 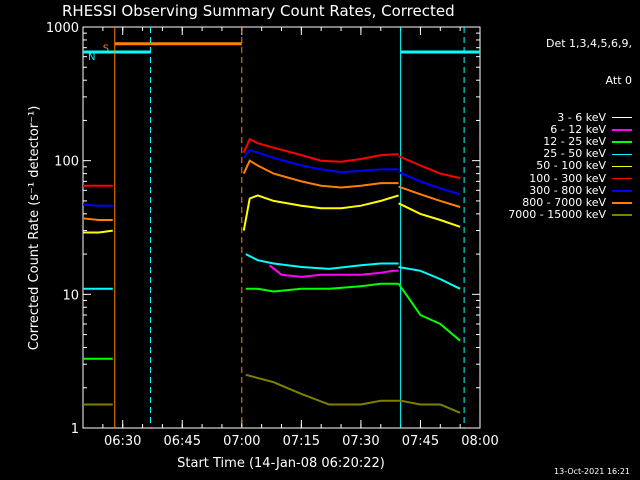 I want to click on state-bar-label: N, so click(x=91, y=57).